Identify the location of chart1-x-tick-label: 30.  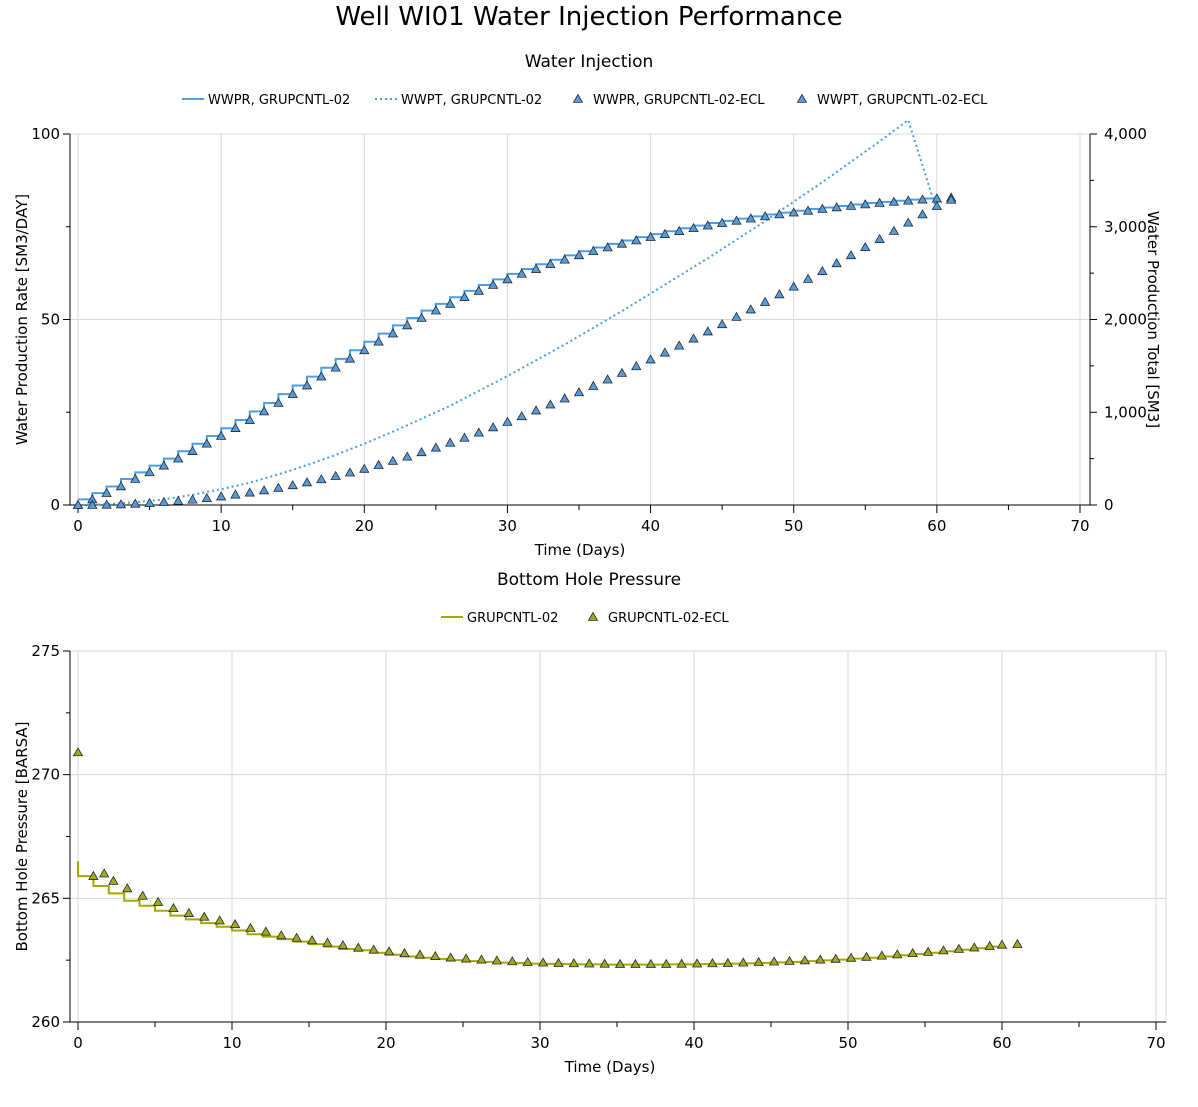
(507, 526).